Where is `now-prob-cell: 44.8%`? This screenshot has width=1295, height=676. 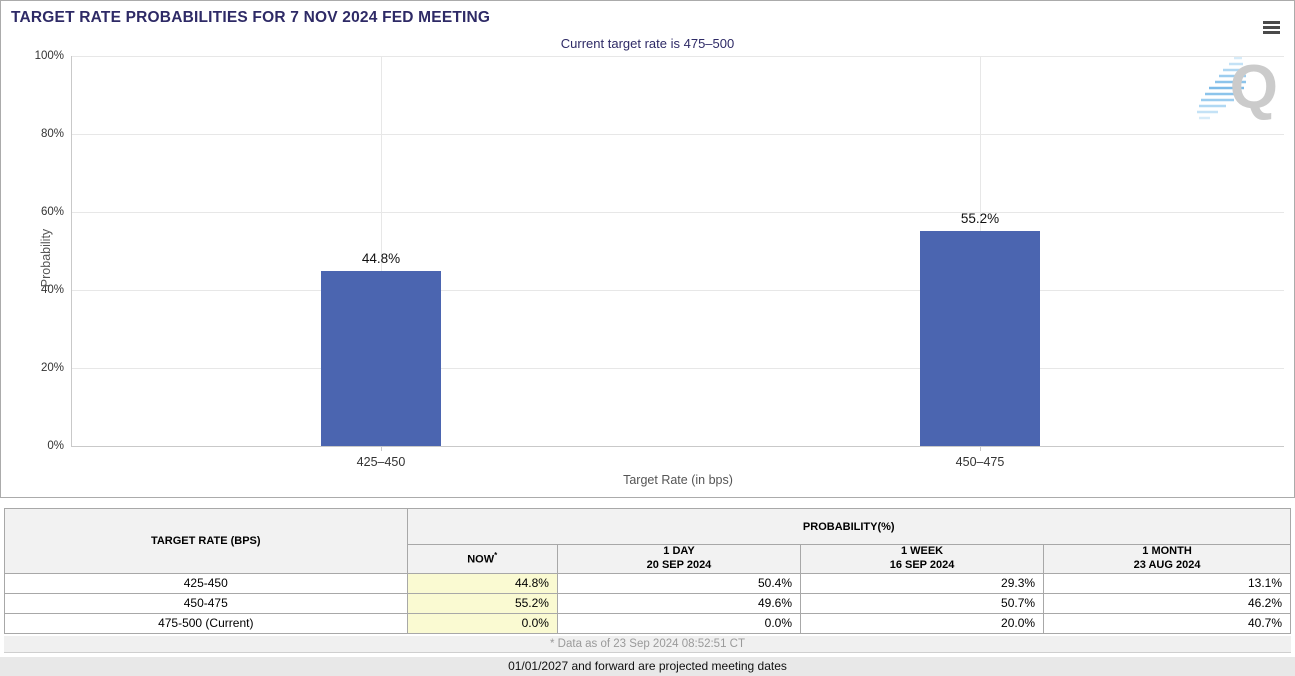 now-prob-cell: 44.8% is located at coordinates (482, 583).